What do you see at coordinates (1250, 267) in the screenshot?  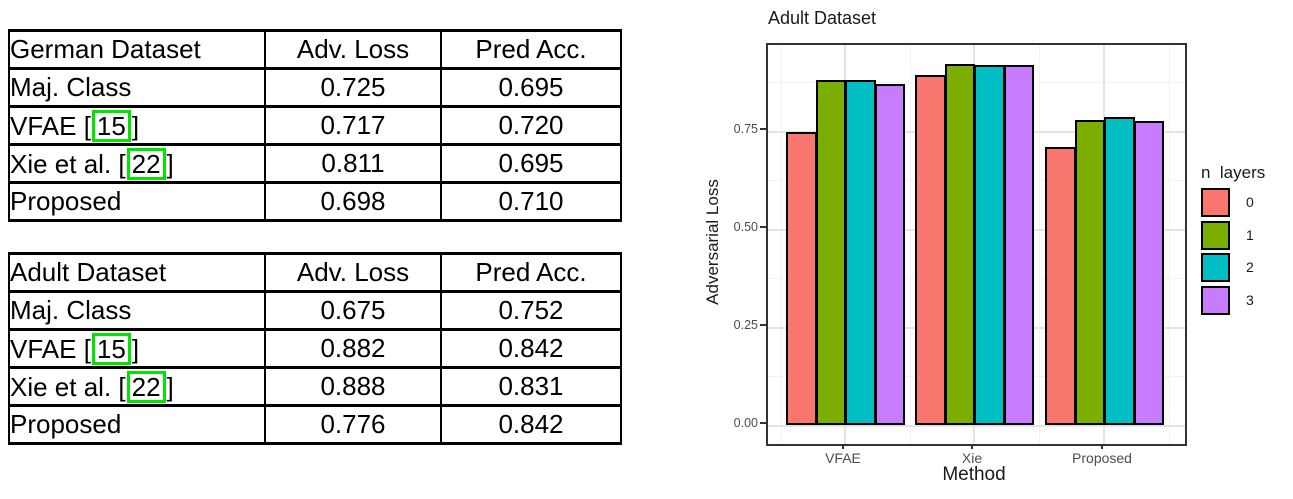 I see `legend-label-2: 2` at bounding box center [1250, 267].